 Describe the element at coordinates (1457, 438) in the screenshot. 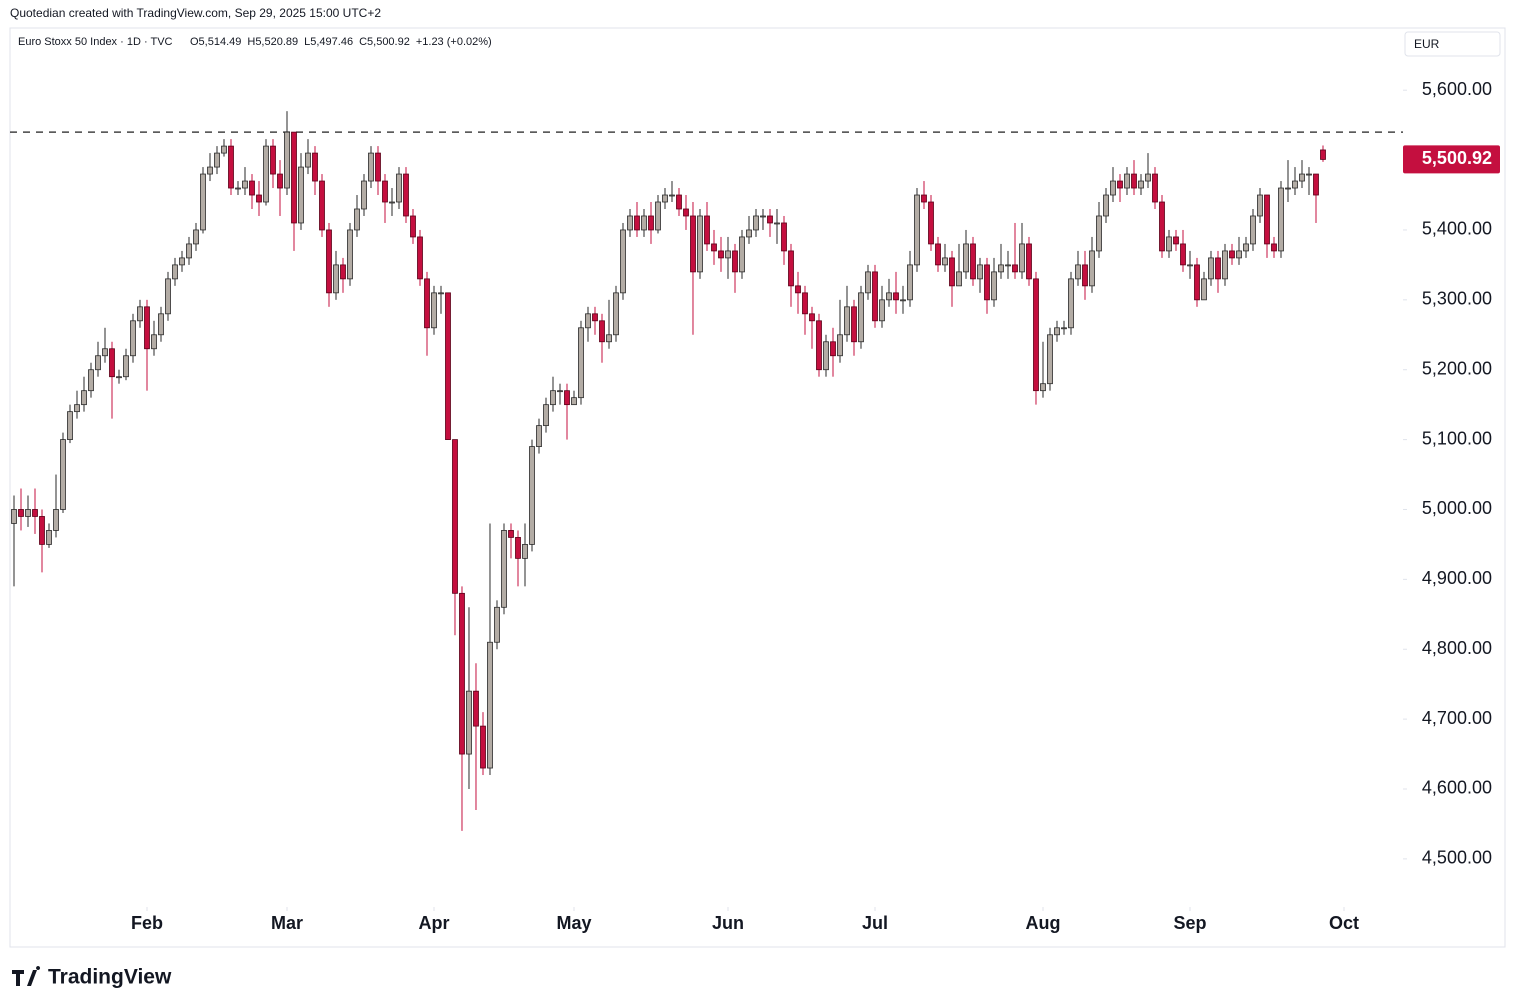

I see `y-tick-label: 5,100.00` at that location.